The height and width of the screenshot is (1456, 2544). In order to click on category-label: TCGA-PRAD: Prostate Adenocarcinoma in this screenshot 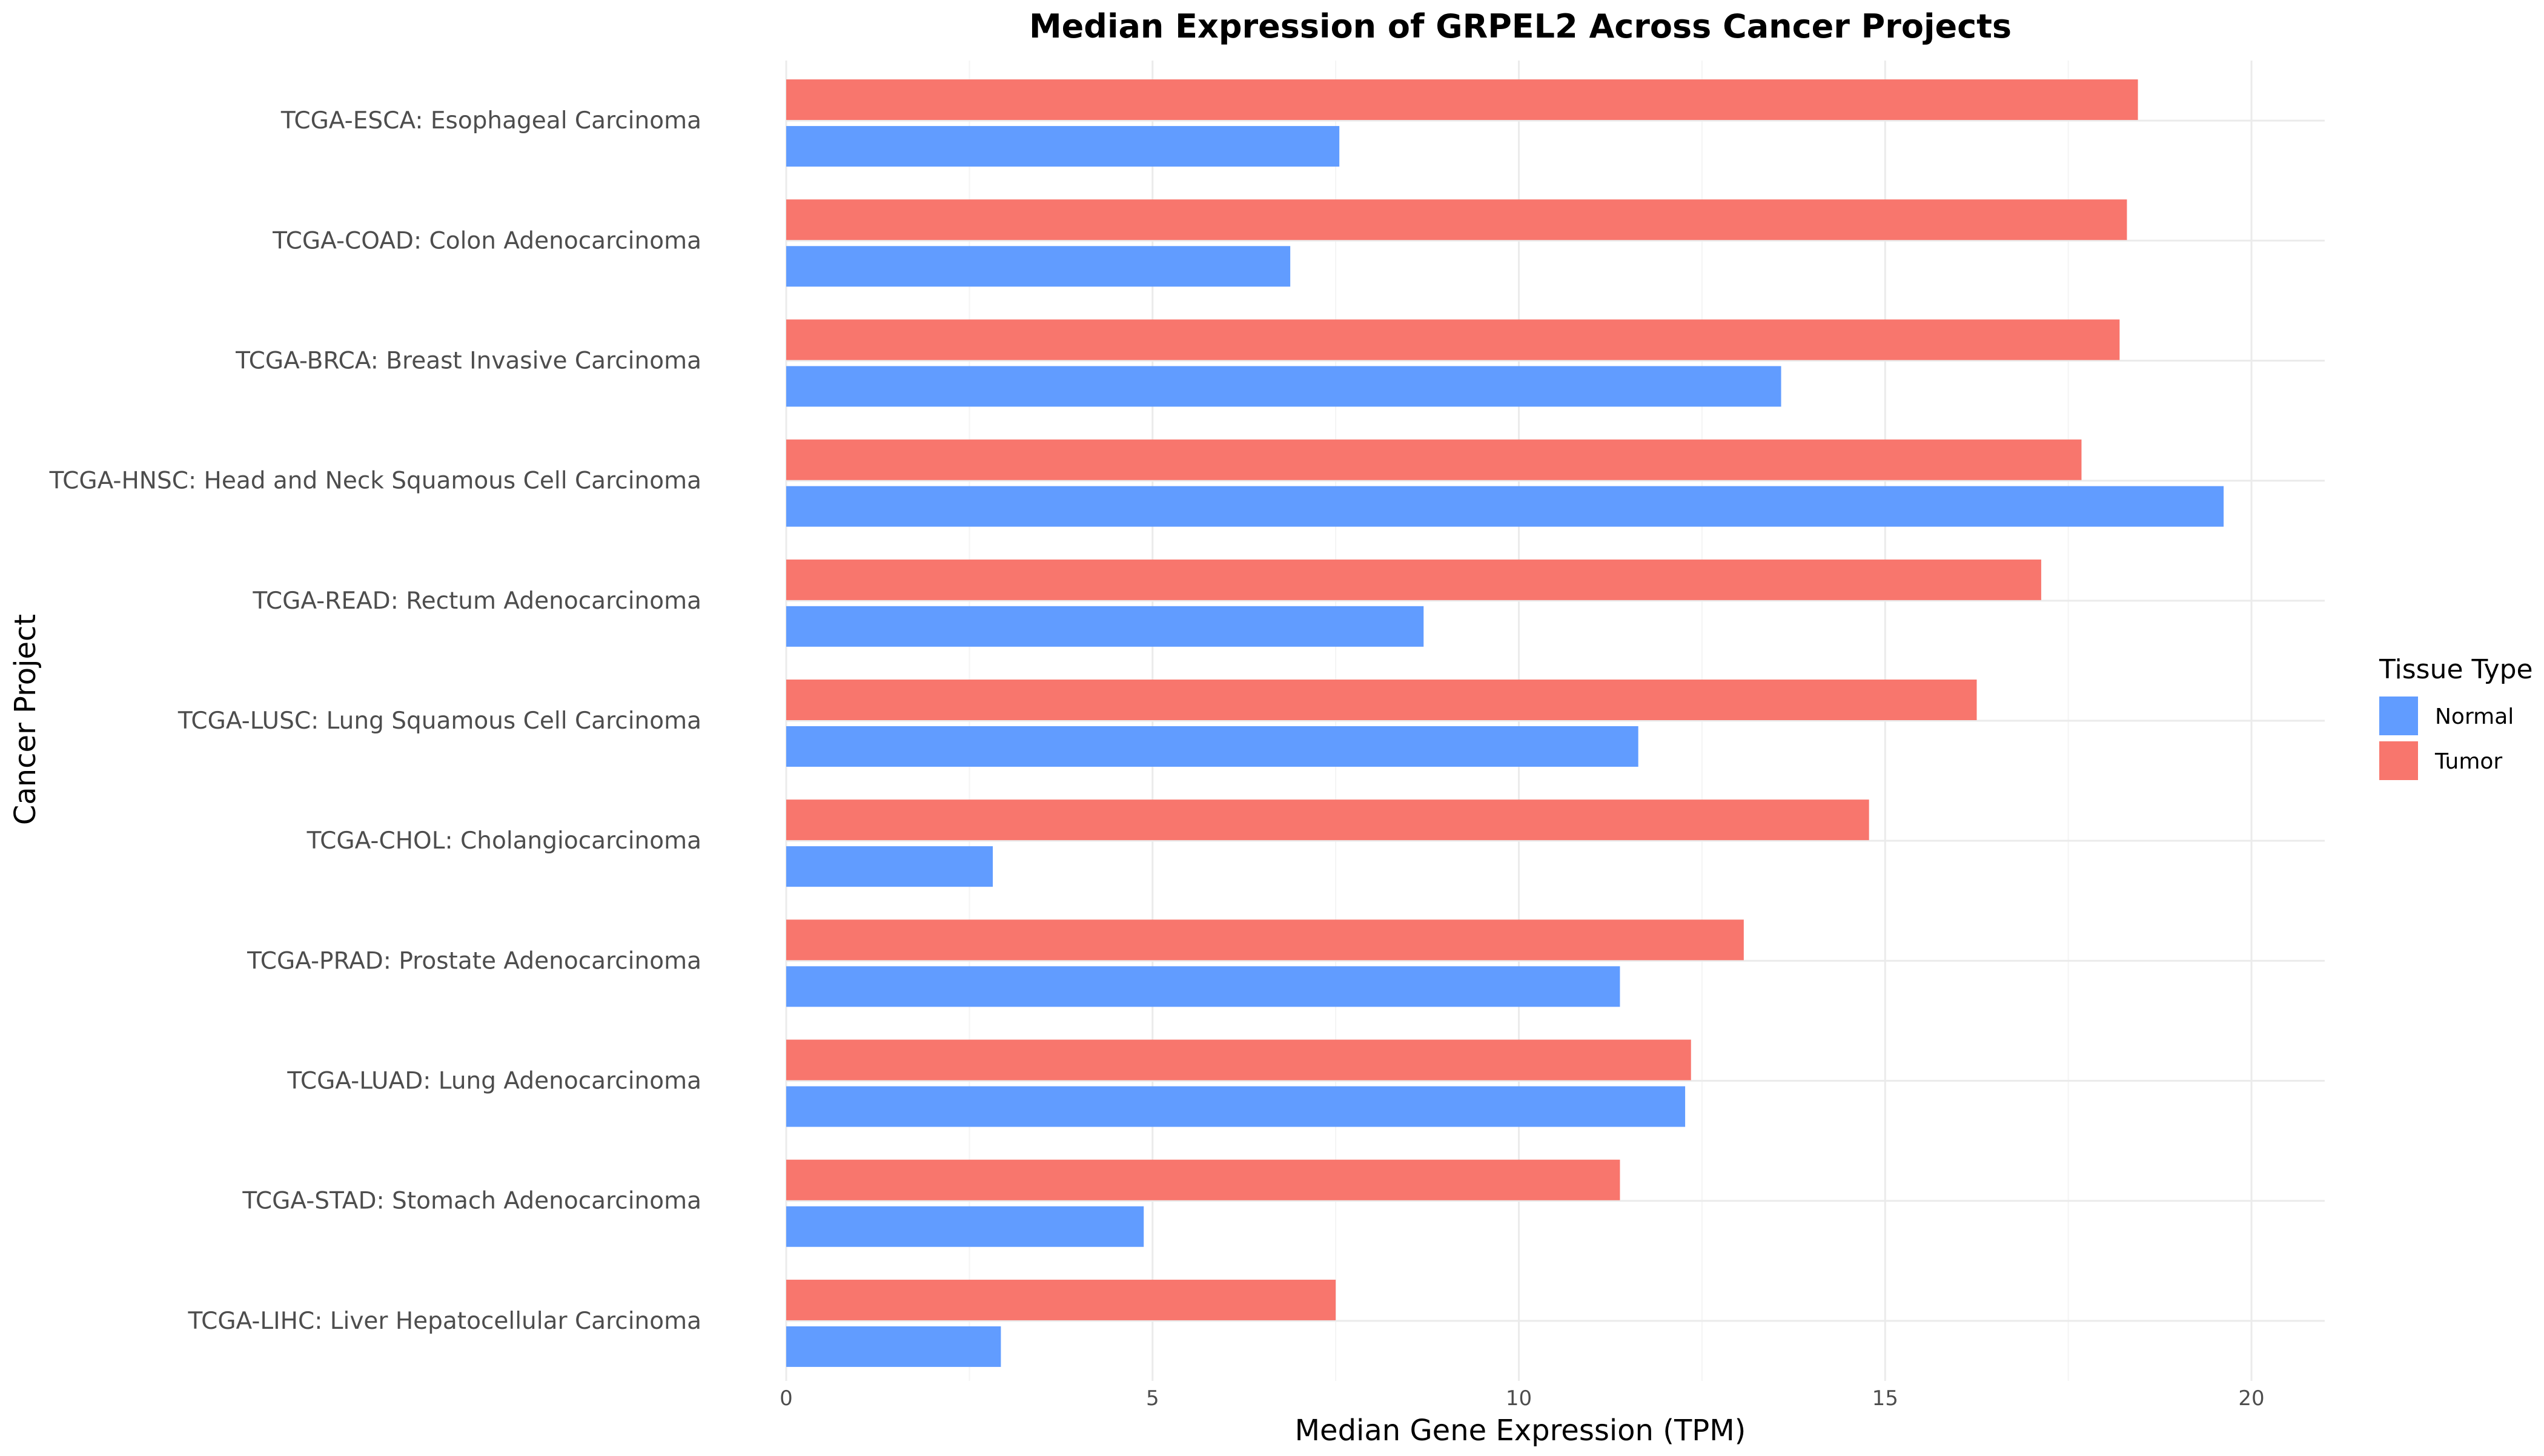, I will do `click(474, 961)`.